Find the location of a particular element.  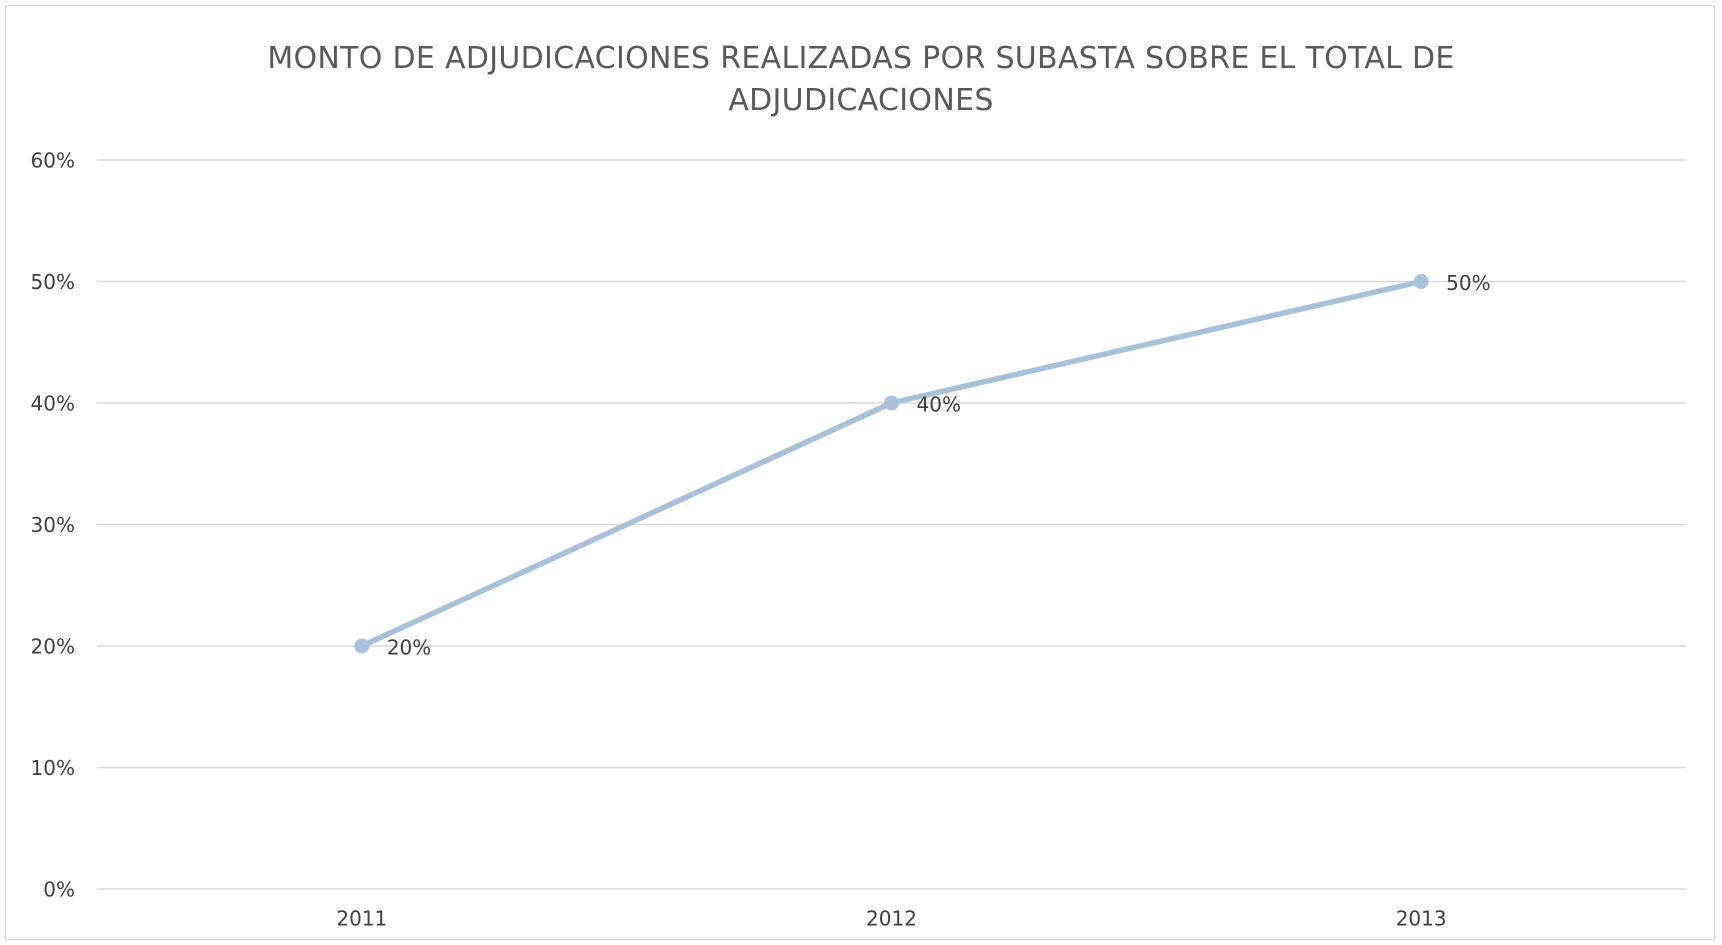

y-tick-label: 50% is located at coordinates (53, 282).